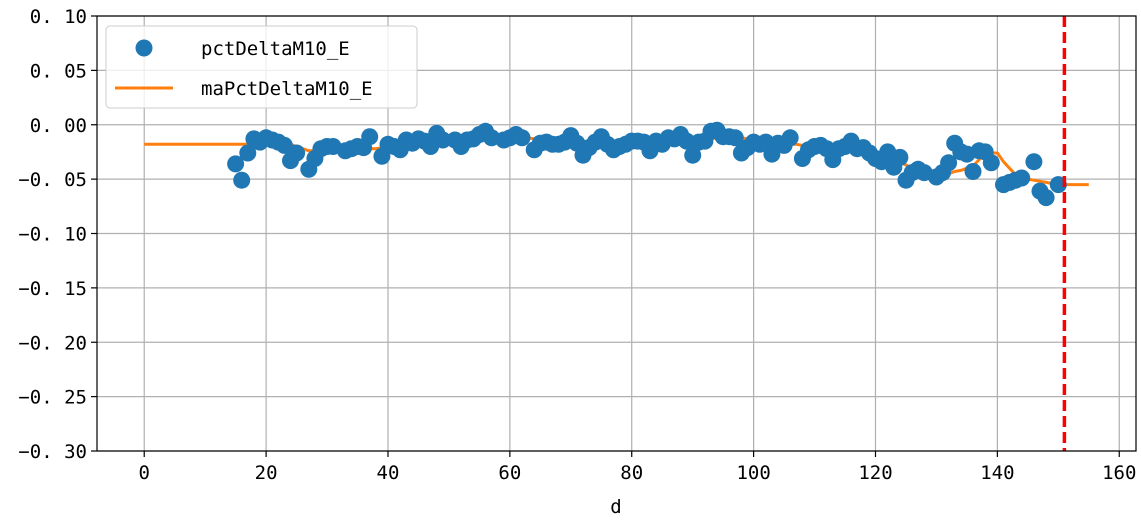 Image resolution: width=1141 pixels, height=523 pixels. I want to click on y-tick-label: −0. 10, so click(52, 235).